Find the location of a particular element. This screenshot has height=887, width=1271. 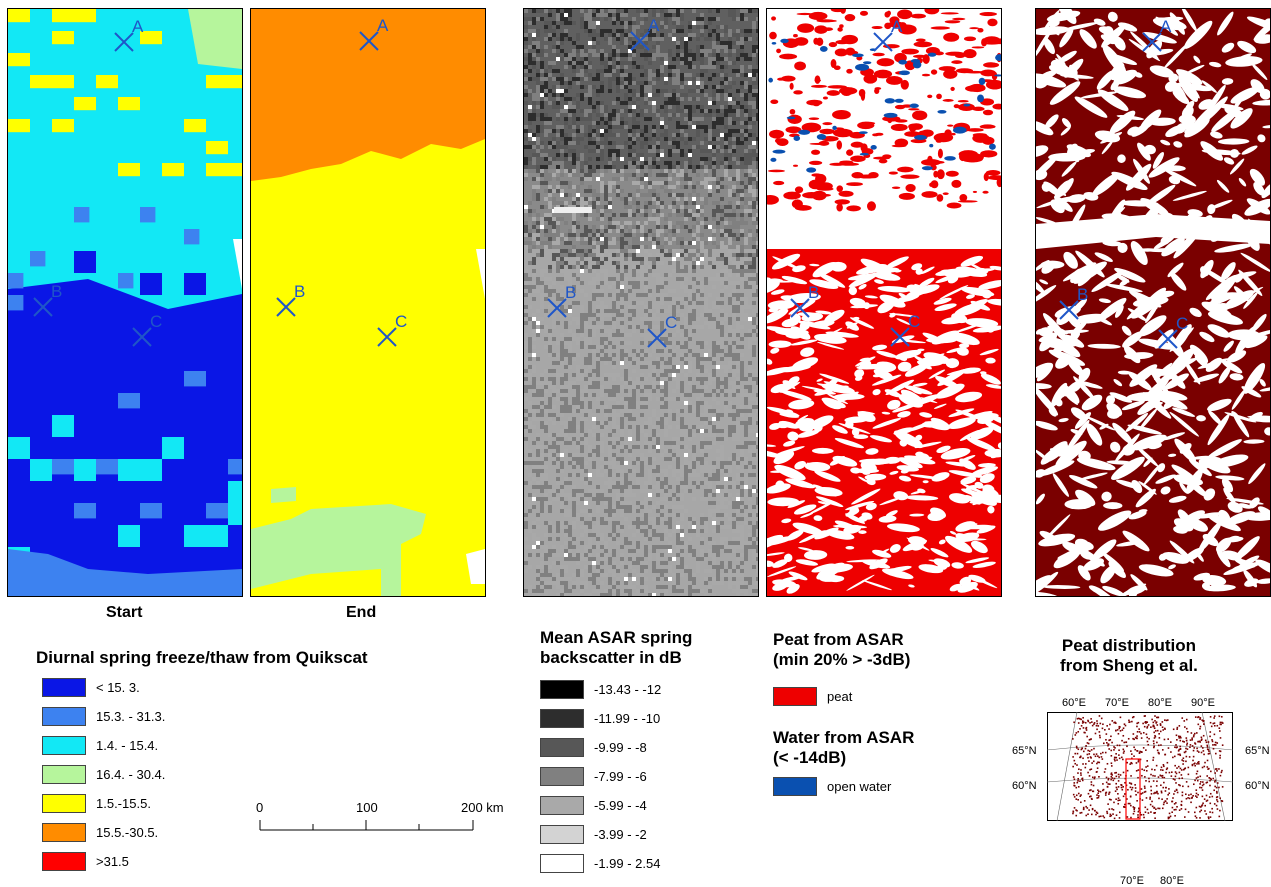

open-water-swatch is located at coordinates (795, 786).